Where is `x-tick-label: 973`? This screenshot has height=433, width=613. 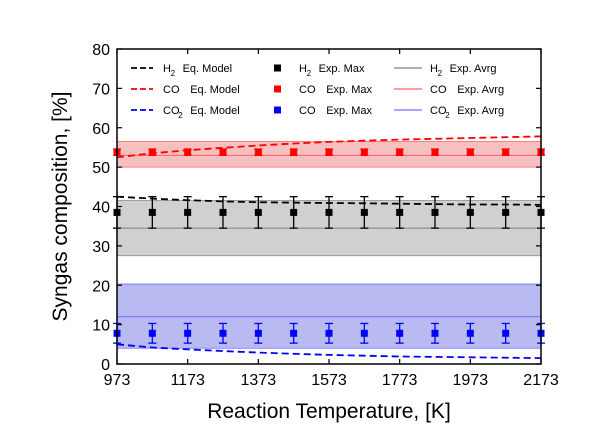 x-tick-label: 973 is located at coordinates (117, 380).